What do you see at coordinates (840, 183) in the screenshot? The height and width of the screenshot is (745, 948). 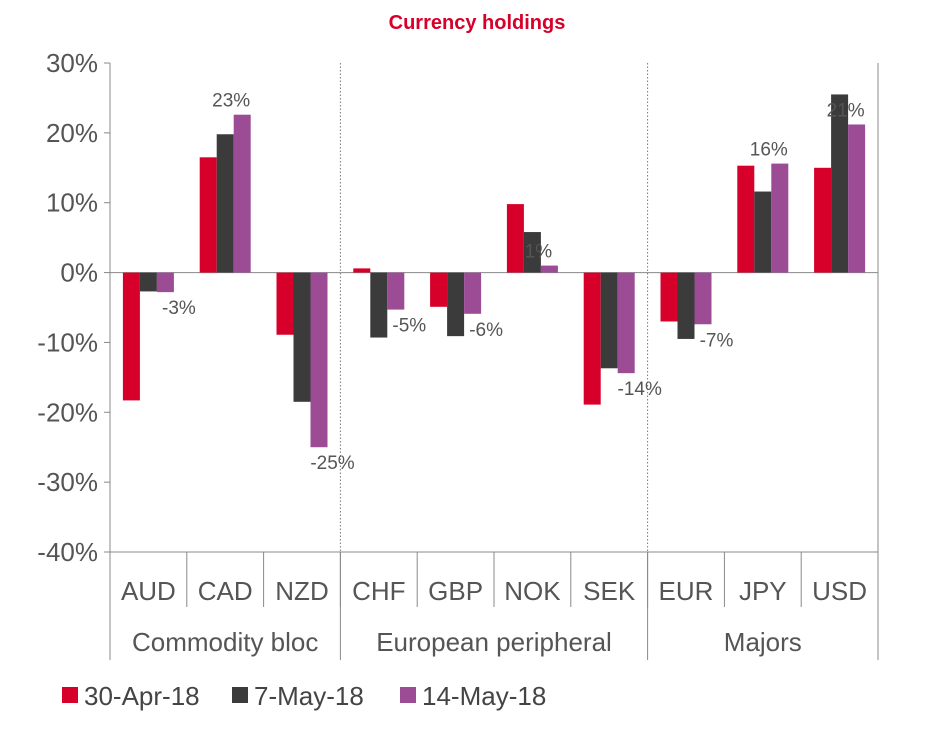 I see `bar-7-May-18-USD` at bounding box center [840, 183].